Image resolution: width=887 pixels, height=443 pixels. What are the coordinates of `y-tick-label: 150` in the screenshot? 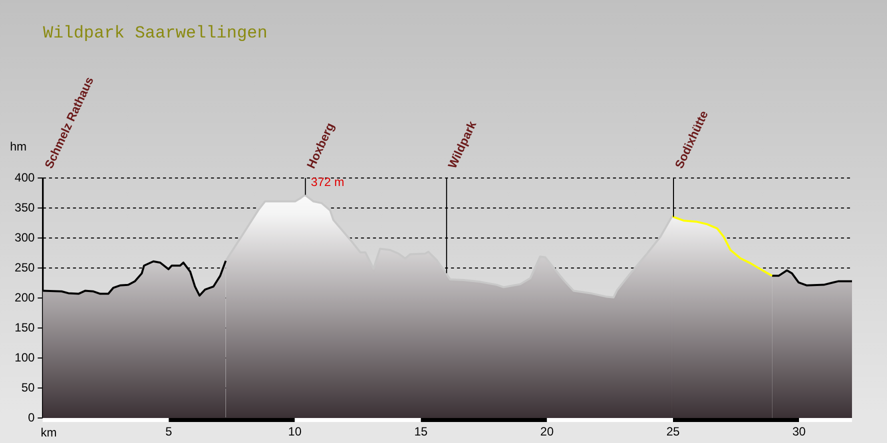 It's located at (25, 327).